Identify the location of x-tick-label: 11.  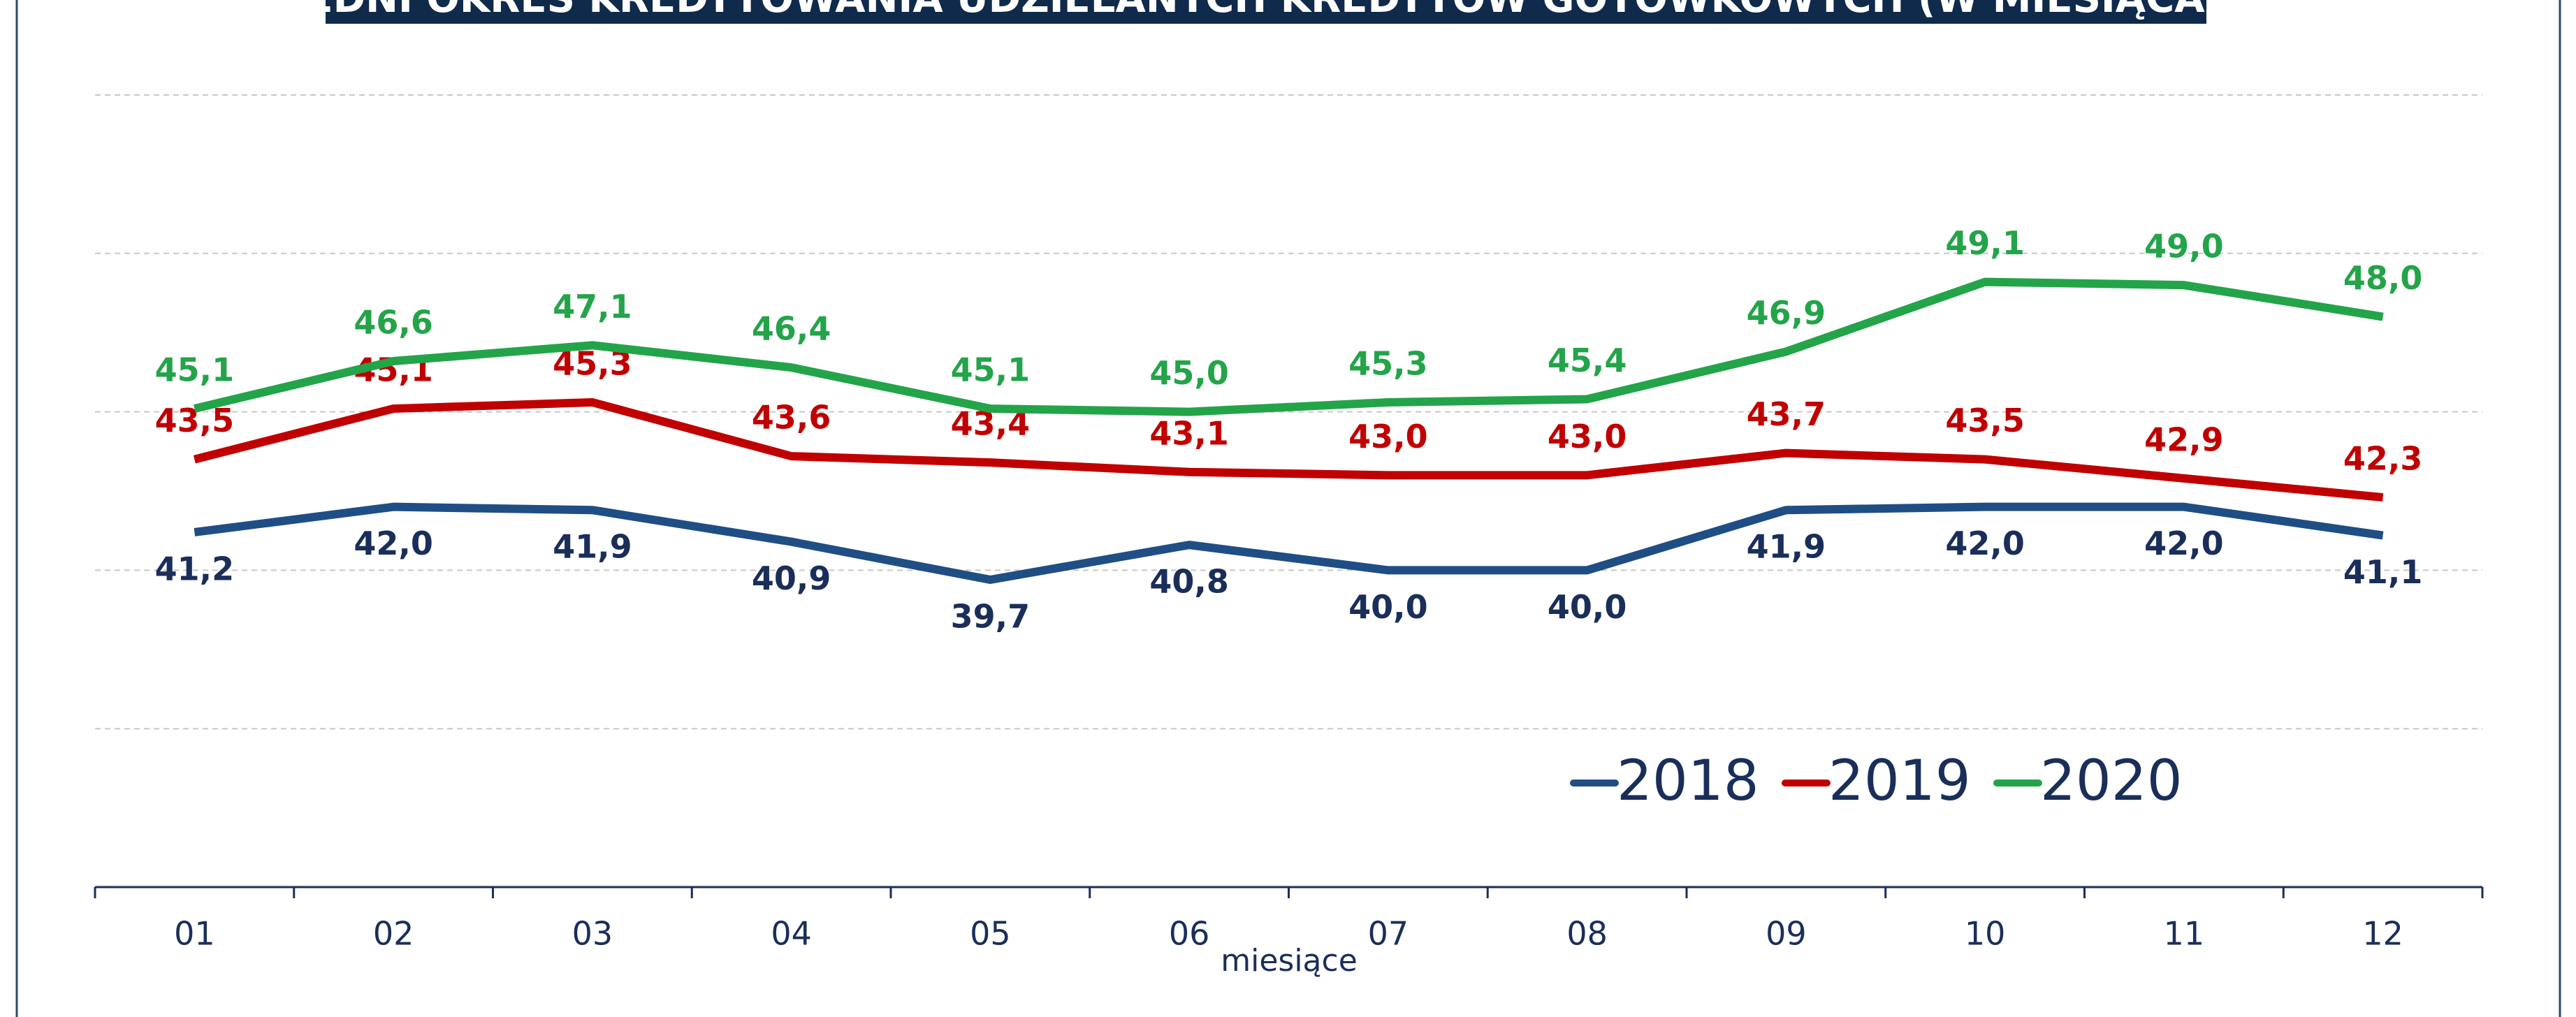
(2184, 934).